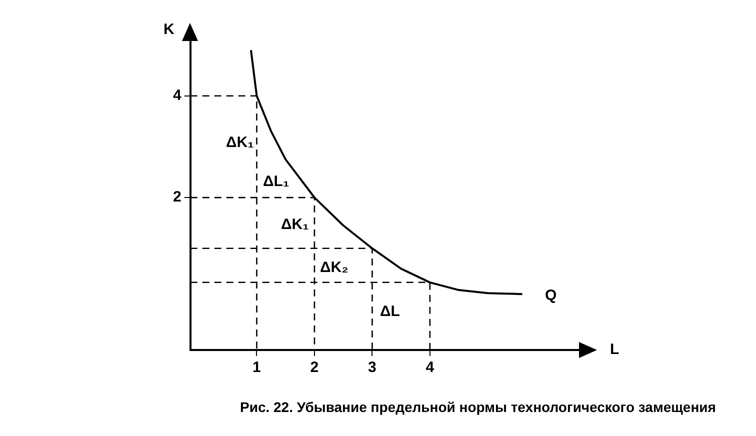 The image size is (756, 436). I want to click on text: Рис. 22. Убывание предельной нормы технологического замещения, so click(478, 407).